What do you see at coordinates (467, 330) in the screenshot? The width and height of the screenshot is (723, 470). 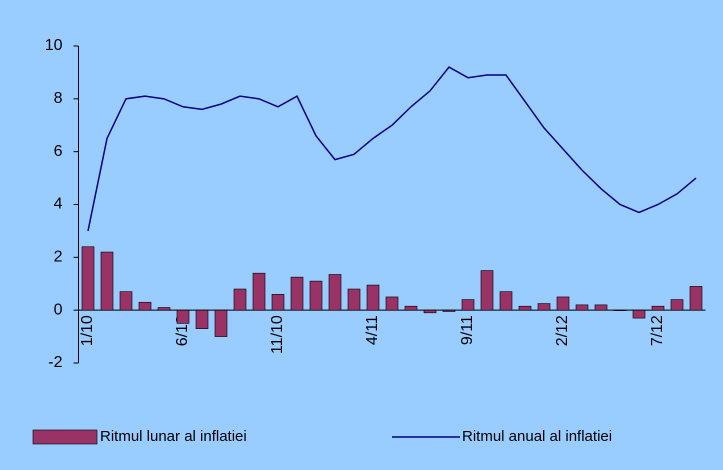 I see `x-tick-label: 9/11` at bounding box center [467, 330].